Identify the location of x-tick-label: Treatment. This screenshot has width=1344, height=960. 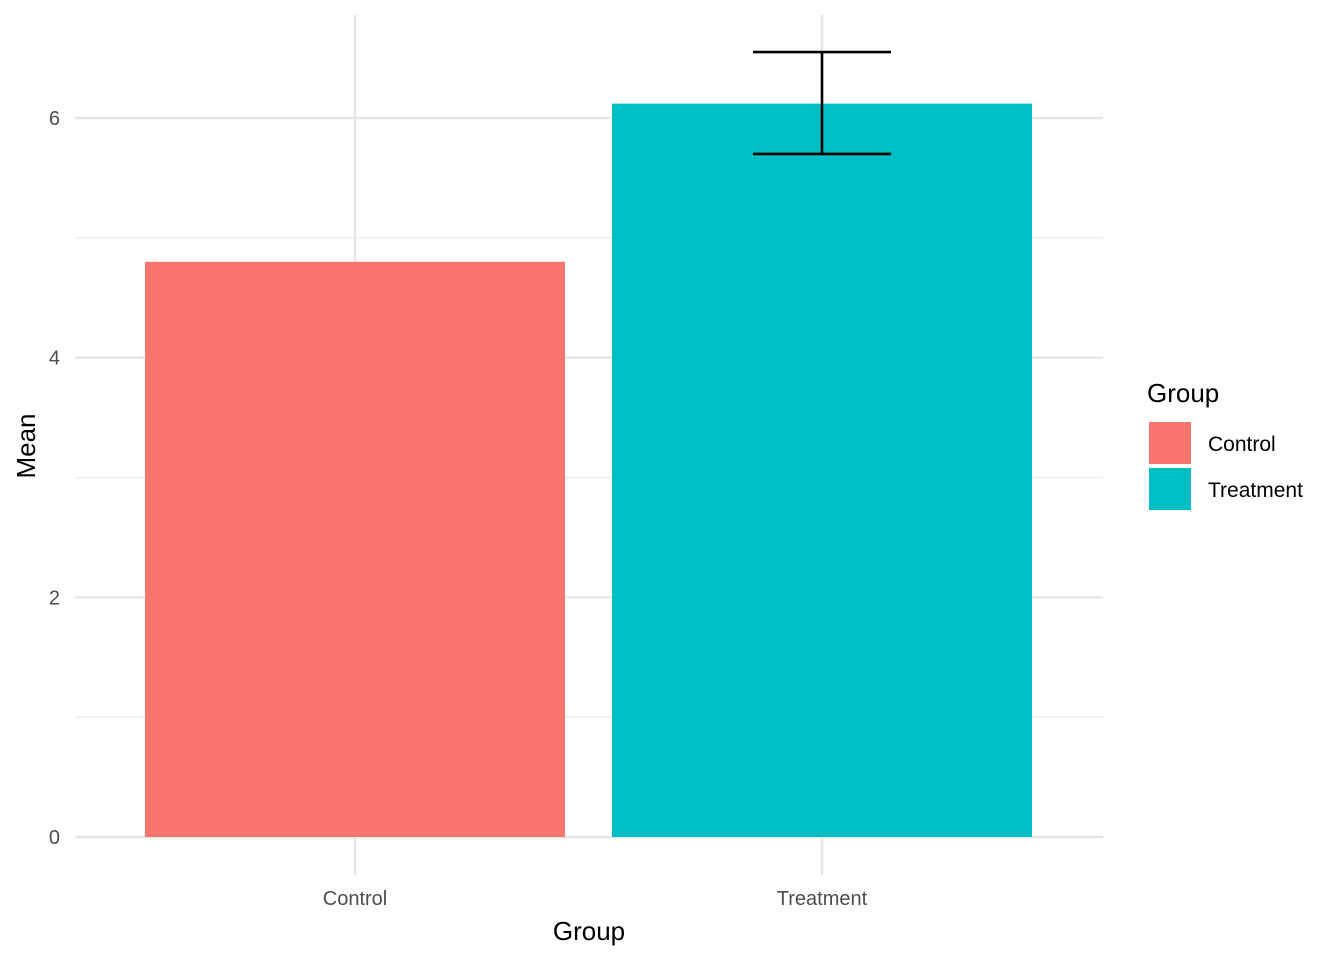
(822, 899).